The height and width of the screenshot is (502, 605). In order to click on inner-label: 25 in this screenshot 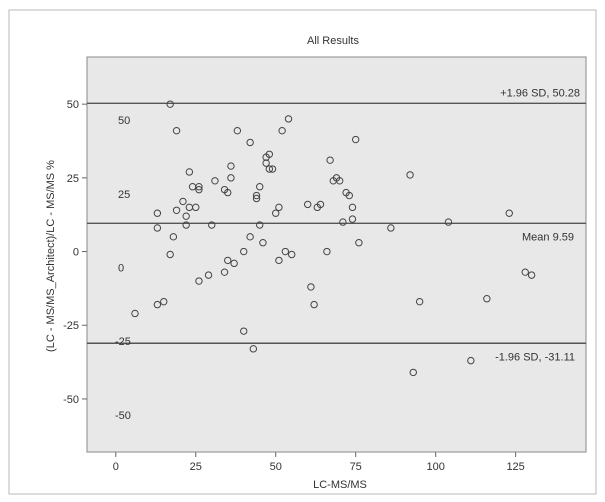, I will do `click(124, 195)`.